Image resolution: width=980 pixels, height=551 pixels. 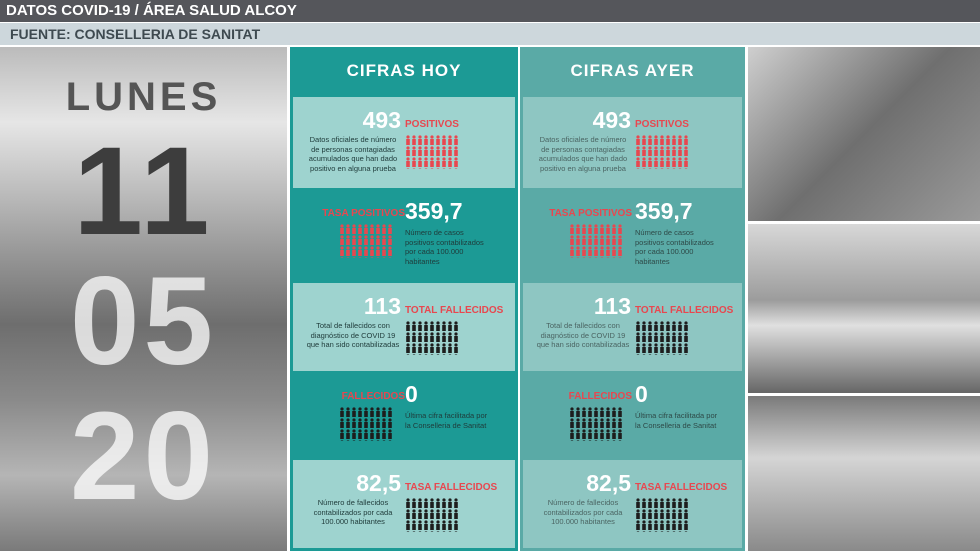 I want to click on weekday: LUNES, so click(x=143, y=97).